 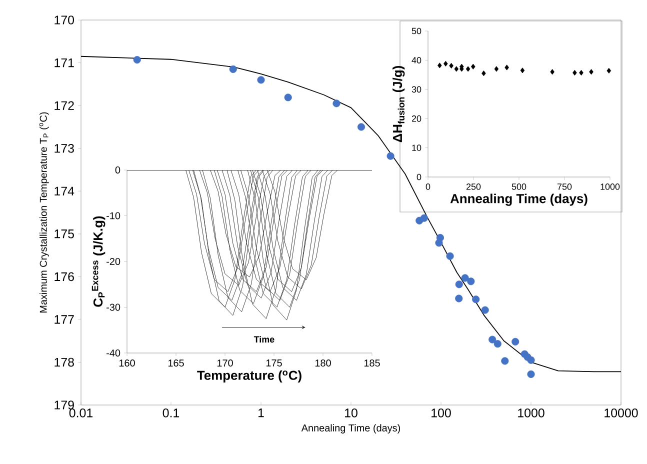 I want to click on y-tick-label: 30, so click(x=417, y=89).